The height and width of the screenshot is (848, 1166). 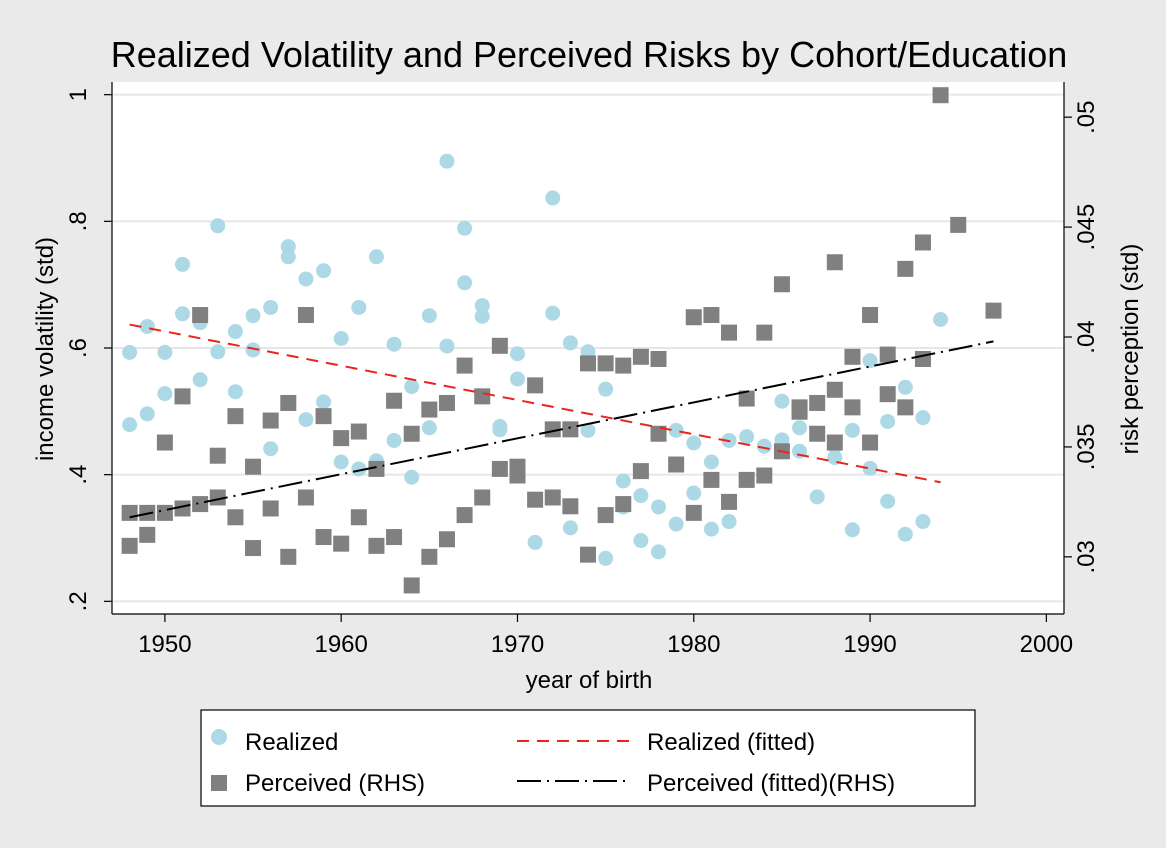 I want to click on y-tick-label-left: .4, so click(x=78, y=475).